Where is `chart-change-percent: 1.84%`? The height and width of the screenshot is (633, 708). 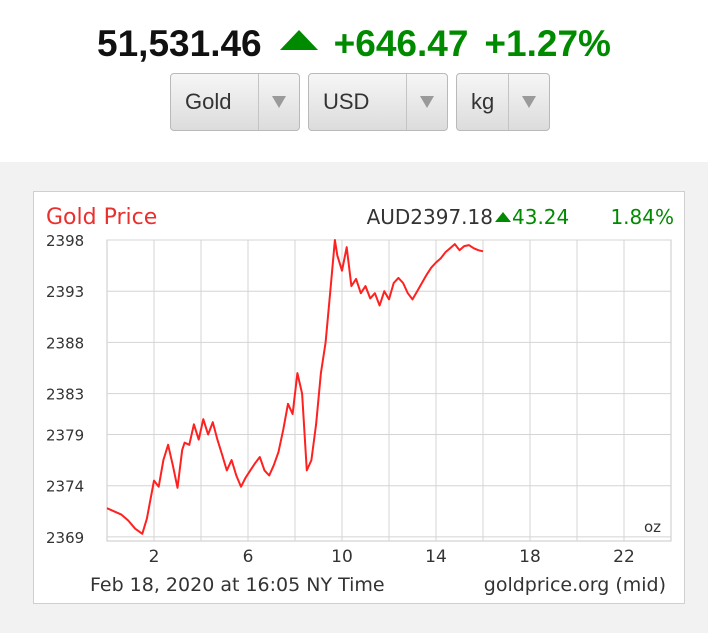
chart-change-percent: 1.84% is located at coordinates (642, 217).